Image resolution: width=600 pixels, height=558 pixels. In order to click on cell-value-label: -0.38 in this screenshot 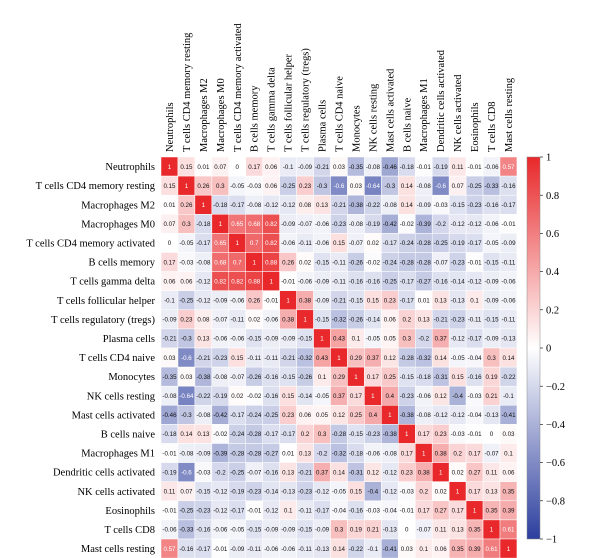, I will do `click(356, 205)`.